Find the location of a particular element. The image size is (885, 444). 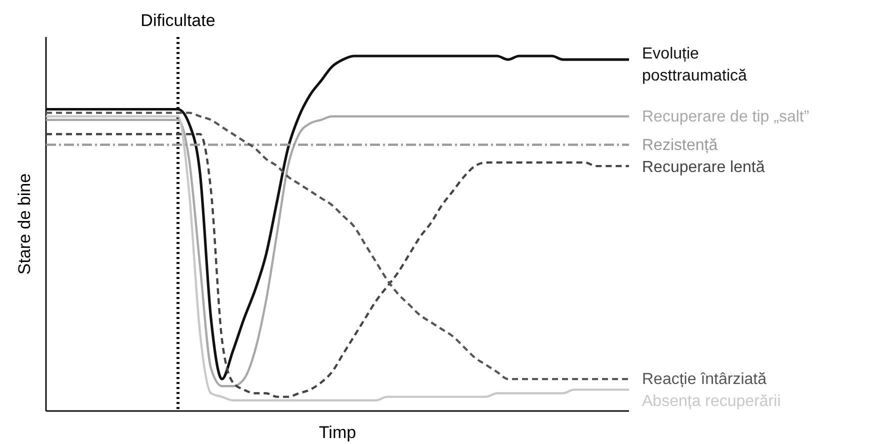

x-axis-title: Timp is located at coordinates (337, 432).